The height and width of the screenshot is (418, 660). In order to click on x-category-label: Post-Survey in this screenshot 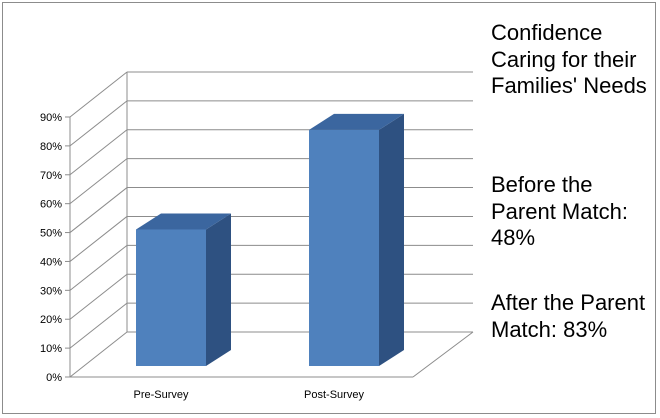, I will do `click(334, 395)`.